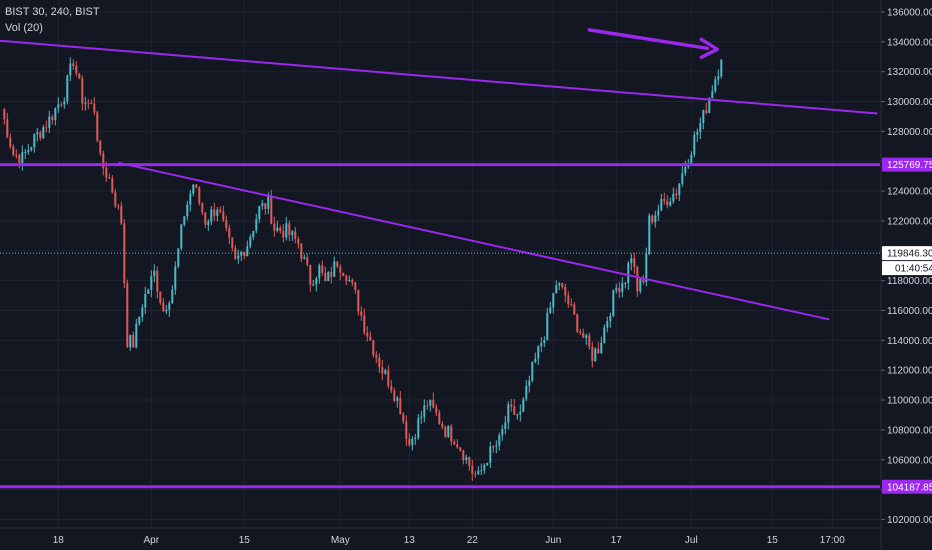 The image size is (932, 550). What do you see at coordinates (909, 487) in the screenshot?
I see `level-lower-badge: 104187.85` at bounding box center [909, 487].